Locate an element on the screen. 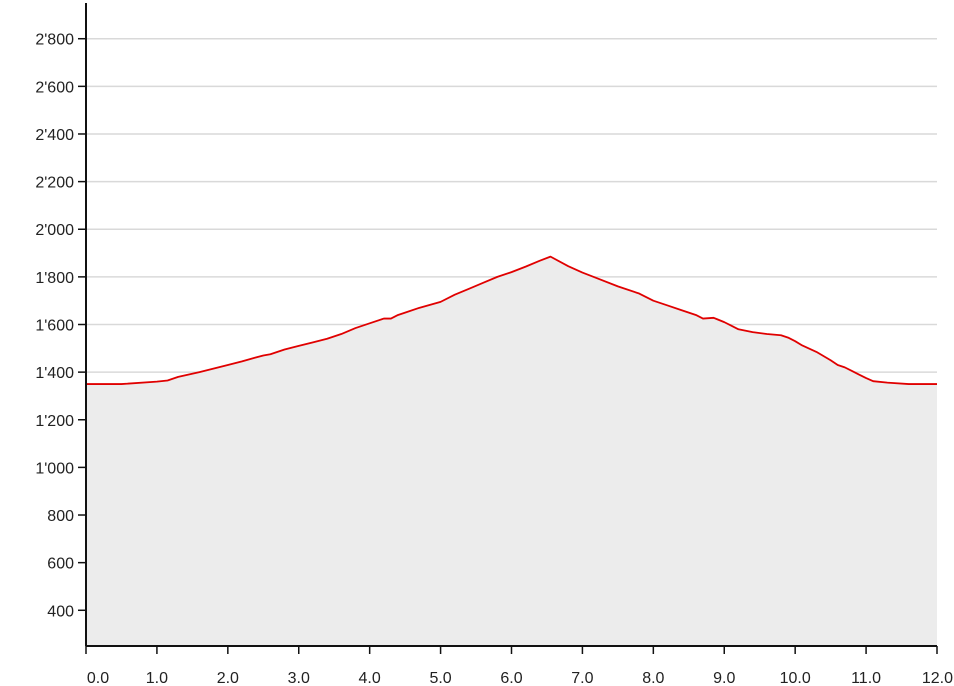 The image size is (954, 686). y-tick-label: 800 is located at coordinates (60, 516).